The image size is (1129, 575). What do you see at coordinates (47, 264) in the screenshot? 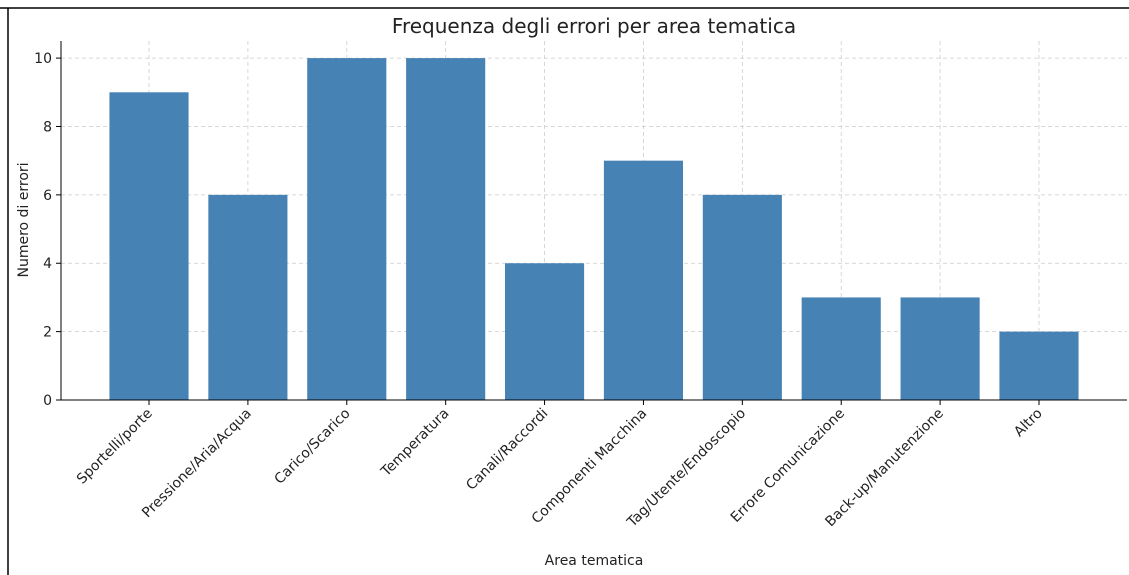
I see `y-tick-label: 4` at bounding box center [47, 264].